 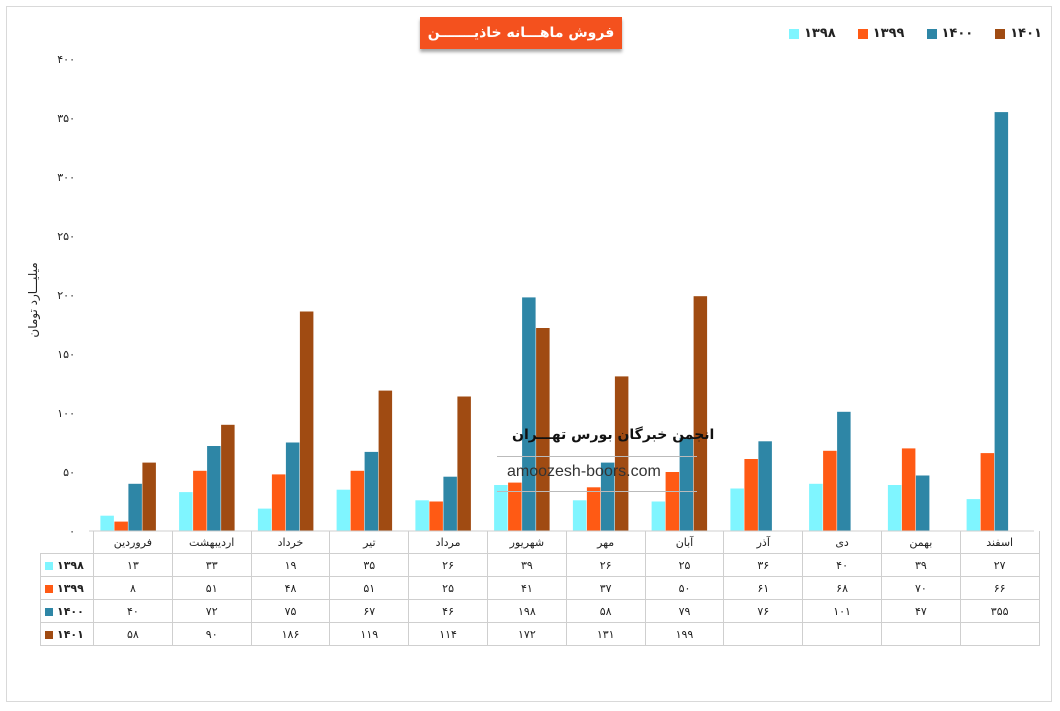 I want to click on table-cell: ۳۳, so click(x=211, y=565).